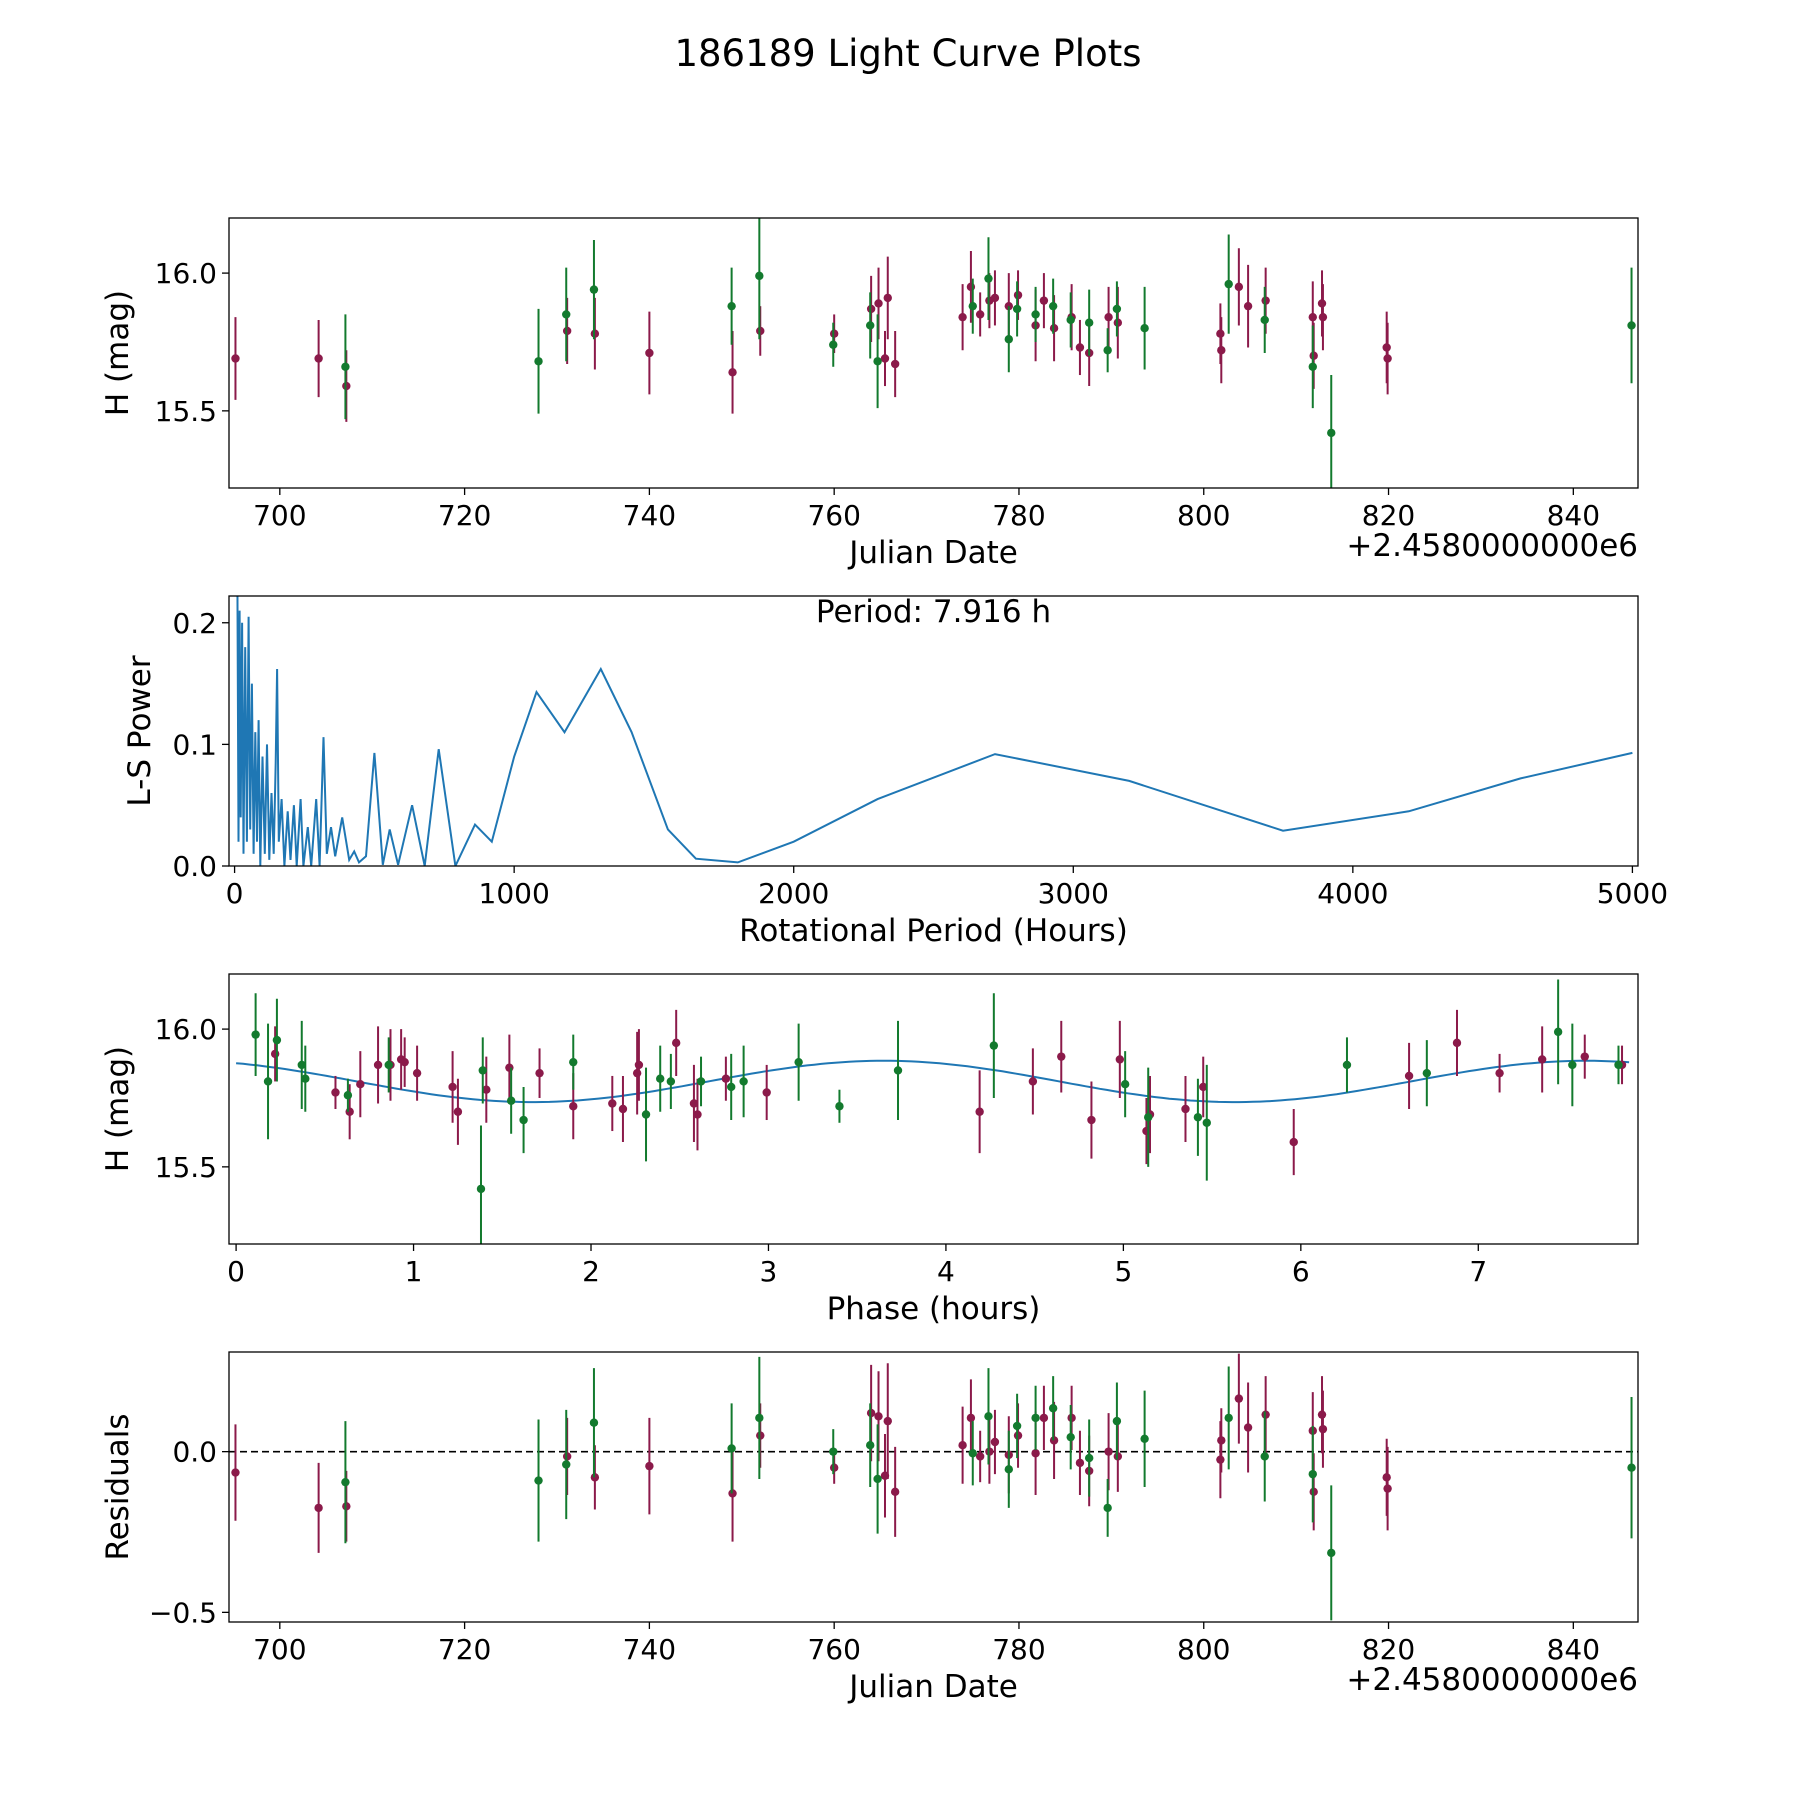  What do you see at coordinates (793, 893) in the screenshot?
I see `x-tick-label: 2000` at bounding box center [793, 893].